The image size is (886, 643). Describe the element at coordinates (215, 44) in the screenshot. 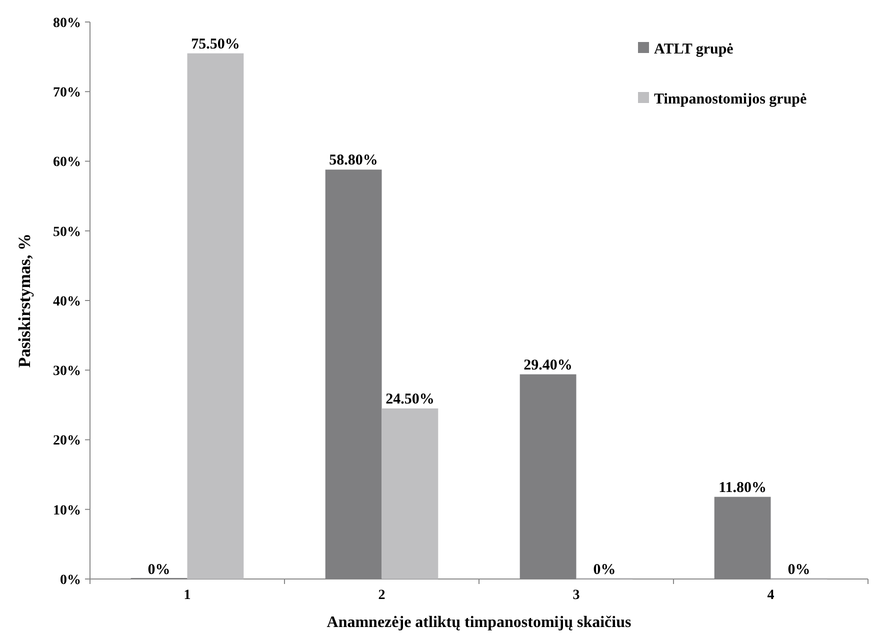

I see `data-label: 75.50%` at that location.